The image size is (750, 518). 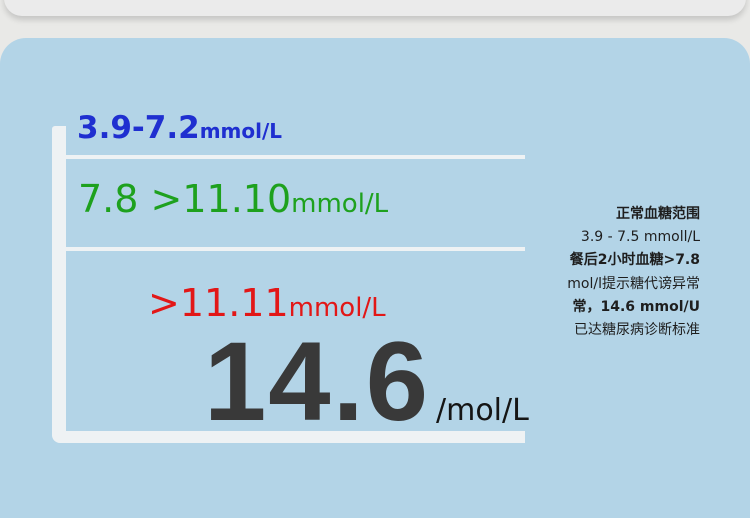 I want to click on bracket-vertical, so click(x=59, y=284).